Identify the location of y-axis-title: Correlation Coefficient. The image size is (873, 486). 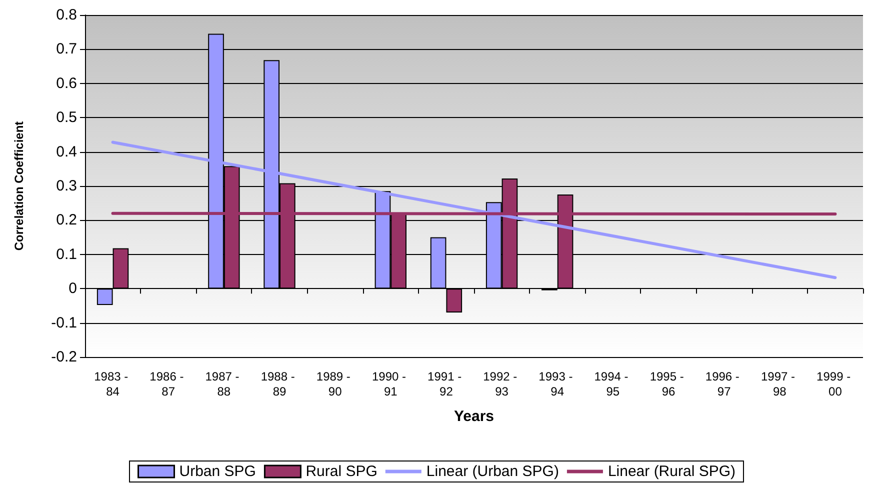
(19, 186).